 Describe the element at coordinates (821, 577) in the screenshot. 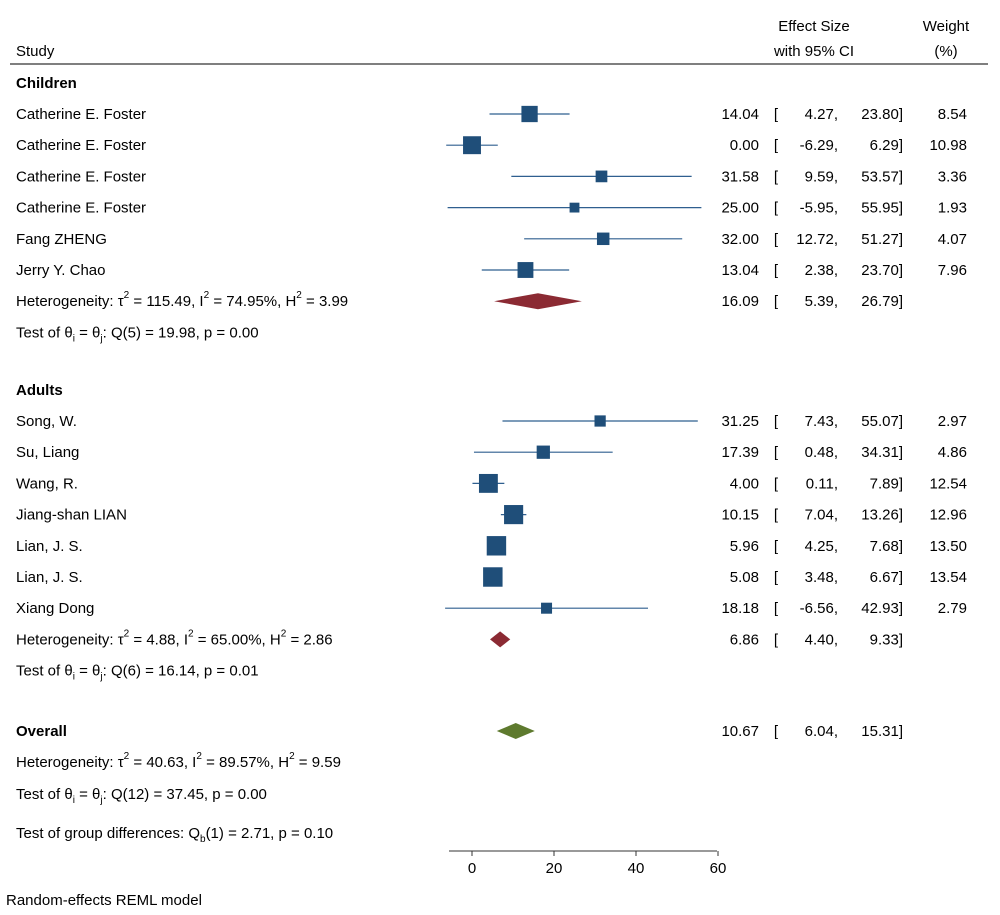

I see `study-12-lo: 3.48,` at that location.